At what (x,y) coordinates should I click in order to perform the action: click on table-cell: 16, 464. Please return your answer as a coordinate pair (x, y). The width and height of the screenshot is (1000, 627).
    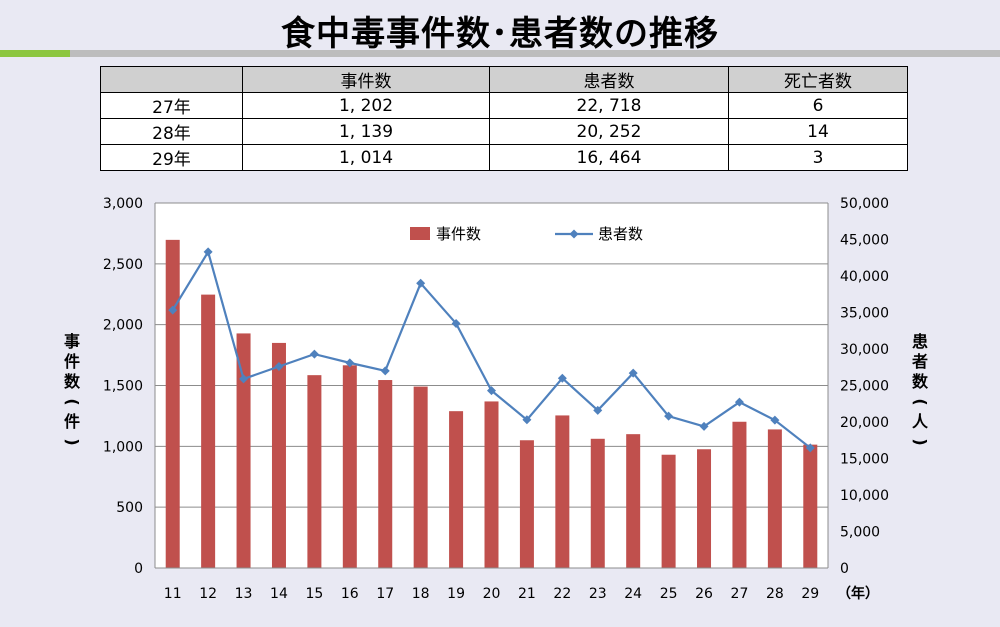
    Looking at the image, I should click on (609, 157).